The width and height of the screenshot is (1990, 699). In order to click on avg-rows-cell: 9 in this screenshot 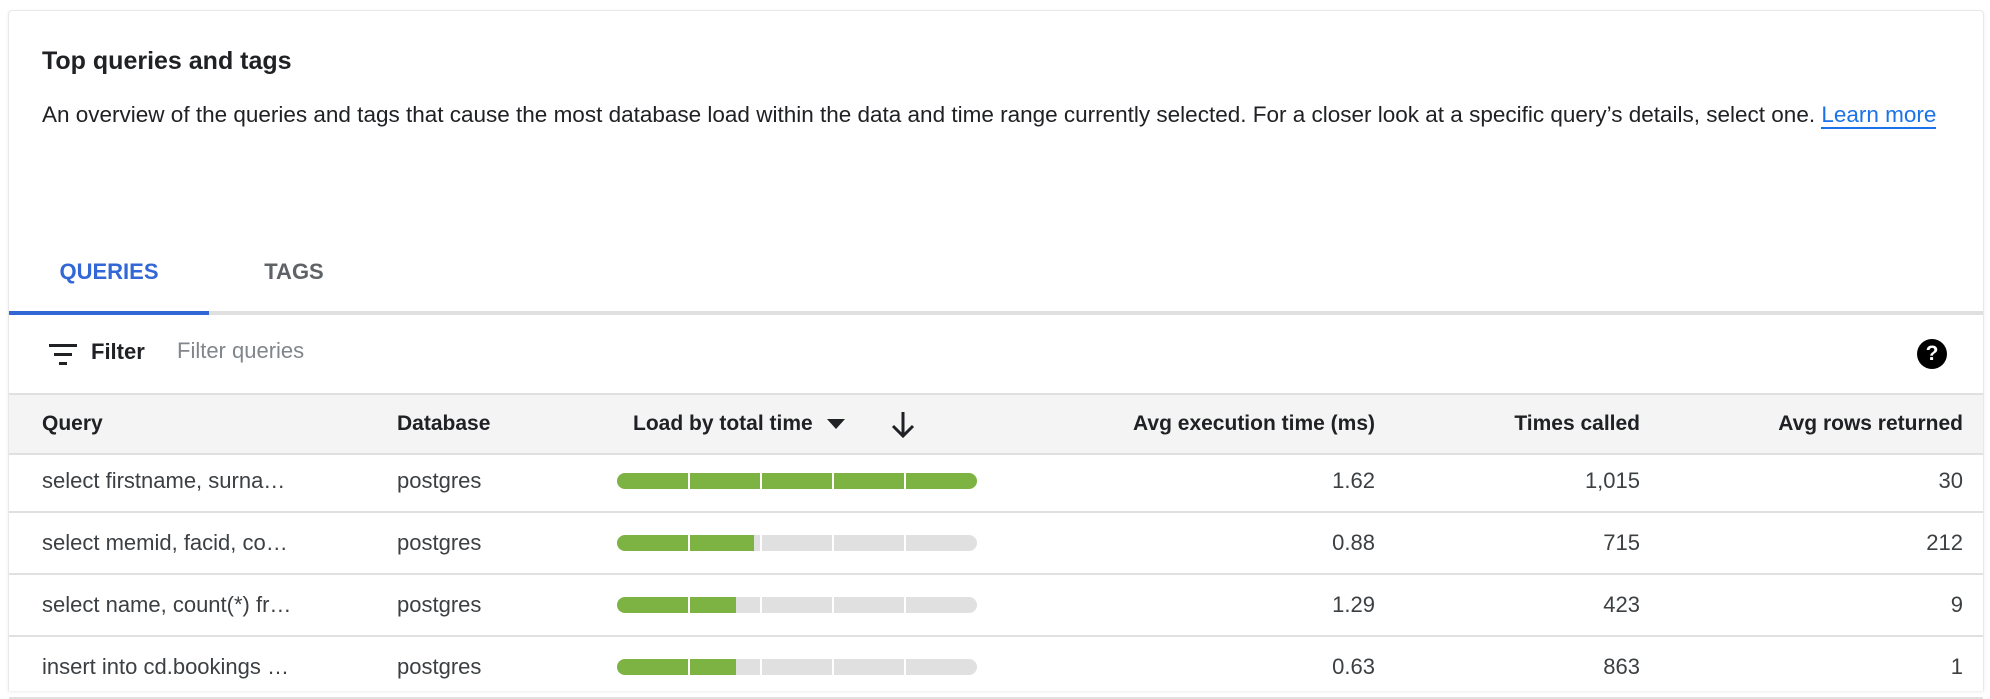, I will do `click(1956, 604)`.